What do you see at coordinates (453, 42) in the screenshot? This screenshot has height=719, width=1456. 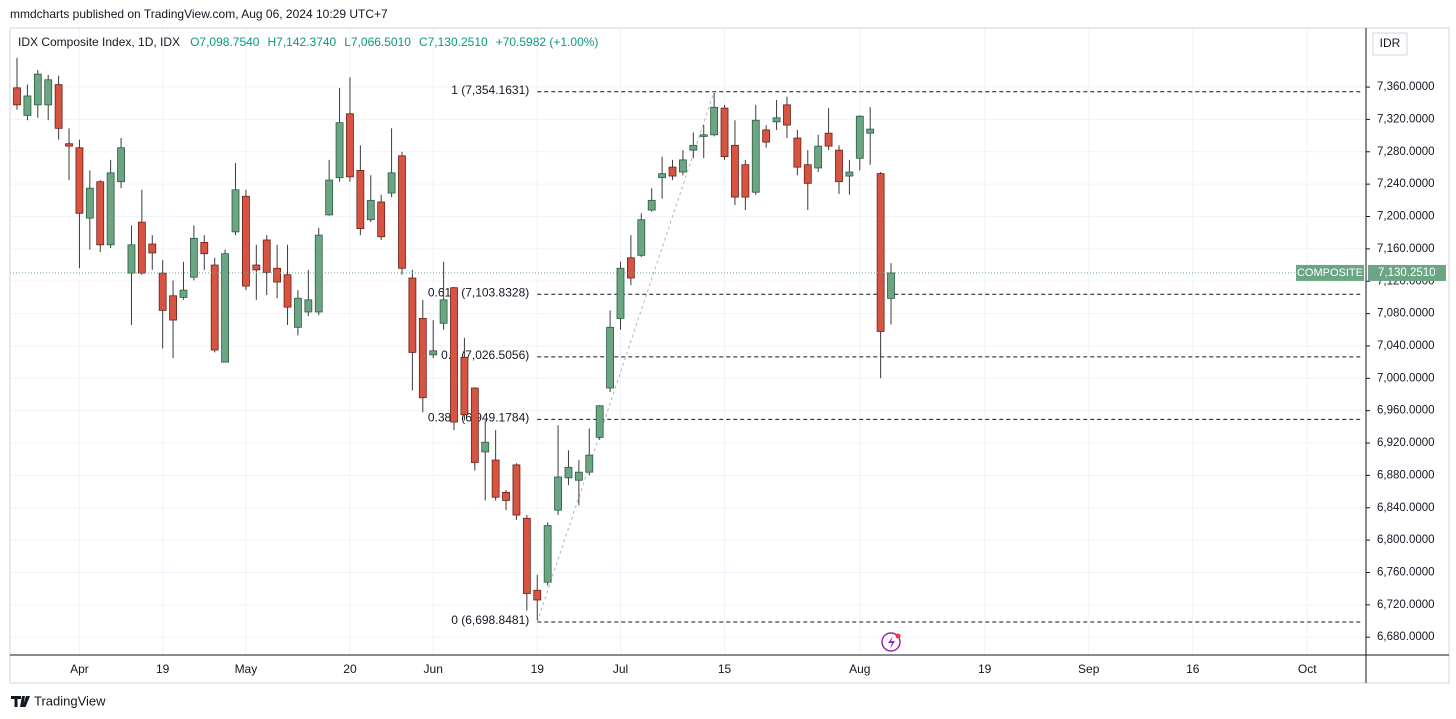 I see `ohlc-label: C7,130.2510` at bounding box center [453, 42].